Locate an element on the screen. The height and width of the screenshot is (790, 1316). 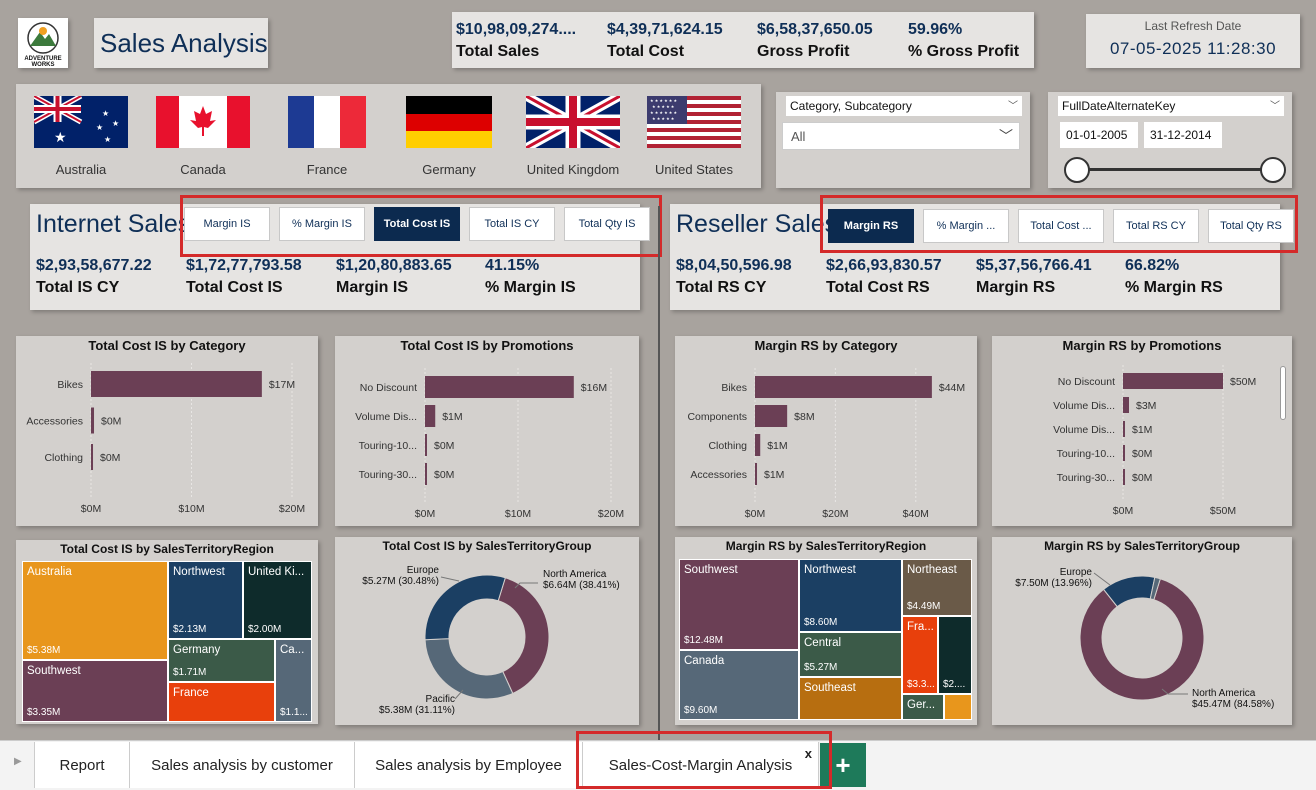
treemap-cell-canada: Canada $9.60M is located at coordinates (739, 685).